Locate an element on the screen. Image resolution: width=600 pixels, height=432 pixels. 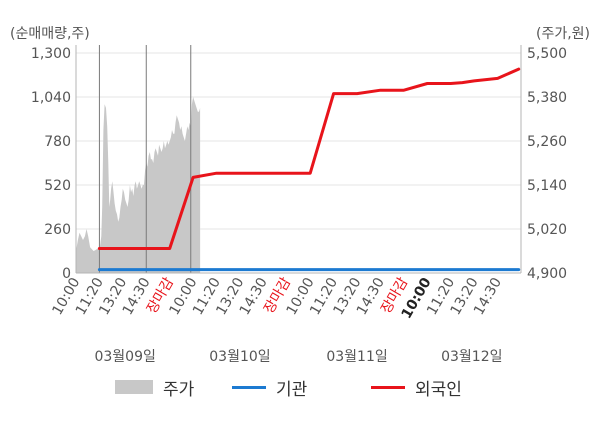
legend: 주가 기관 외국인 is located at coordinates (300, 387).